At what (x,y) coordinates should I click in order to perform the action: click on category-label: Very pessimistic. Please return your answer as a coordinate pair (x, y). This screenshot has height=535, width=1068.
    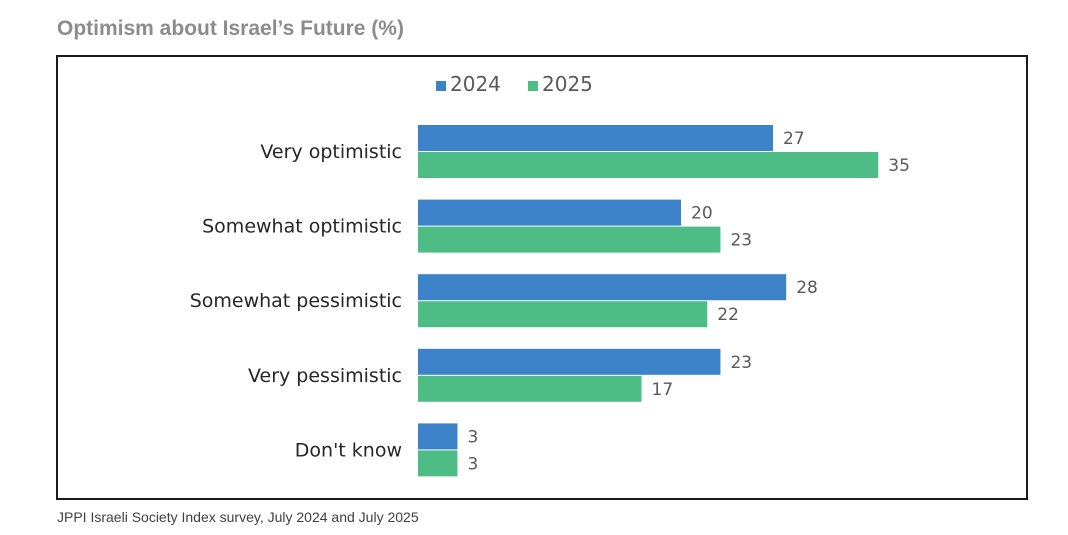
    Looking at the image, I should click on (325, 376).